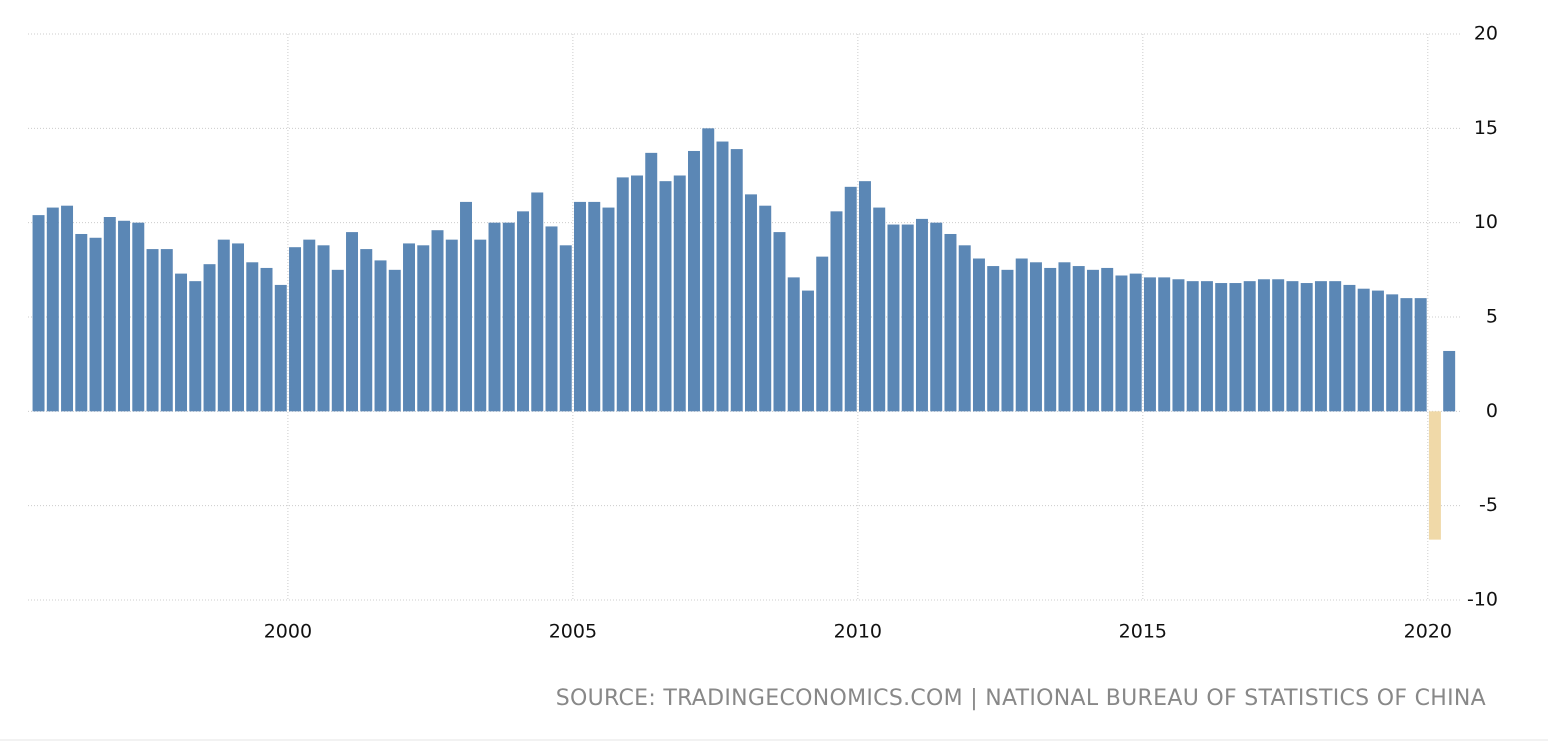  Describe the element at coordinates (1492, 411) in the screenshot. I see `y-tick-label: 0` at that location.